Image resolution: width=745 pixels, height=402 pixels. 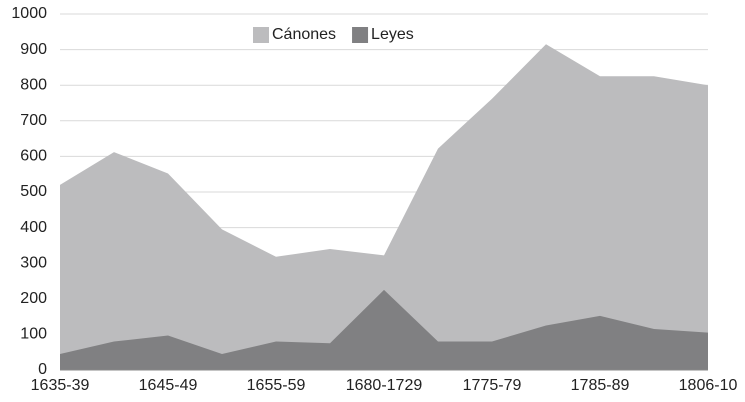 I want to click on x-tick-label: 1775-79, so click(x=492, y=385).